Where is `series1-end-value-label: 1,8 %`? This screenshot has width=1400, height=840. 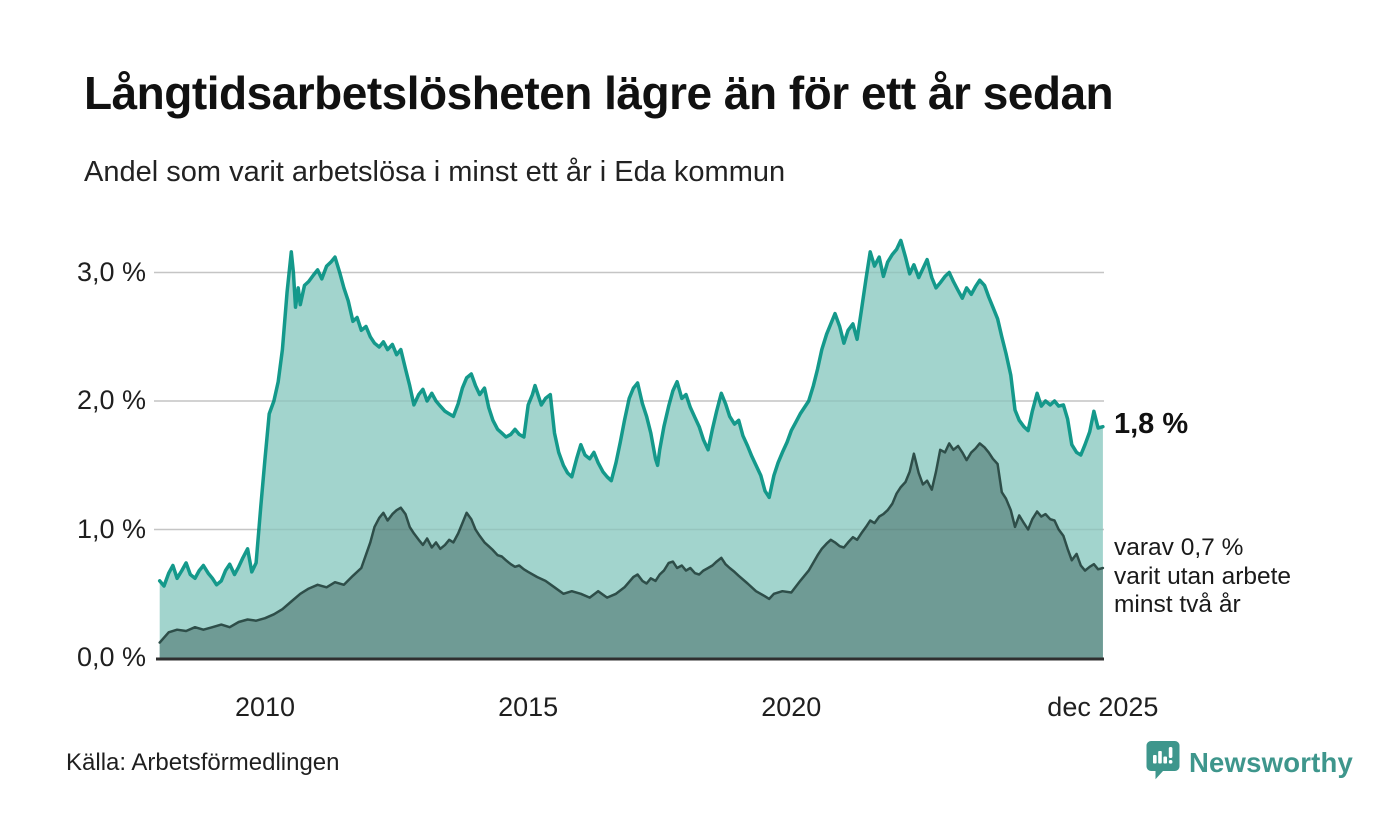
series1-end-value-label: 1,8 % is located at coordinates (1151, 424).